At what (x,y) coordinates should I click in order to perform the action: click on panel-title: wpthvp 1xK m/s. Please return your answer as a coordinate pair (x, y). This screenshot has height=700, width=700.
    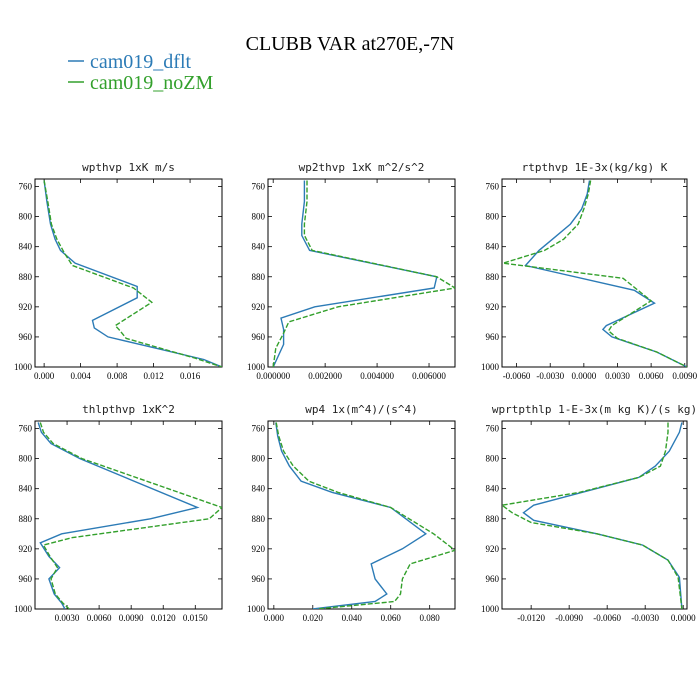
    Looking at the image, I should click on (128, 167).